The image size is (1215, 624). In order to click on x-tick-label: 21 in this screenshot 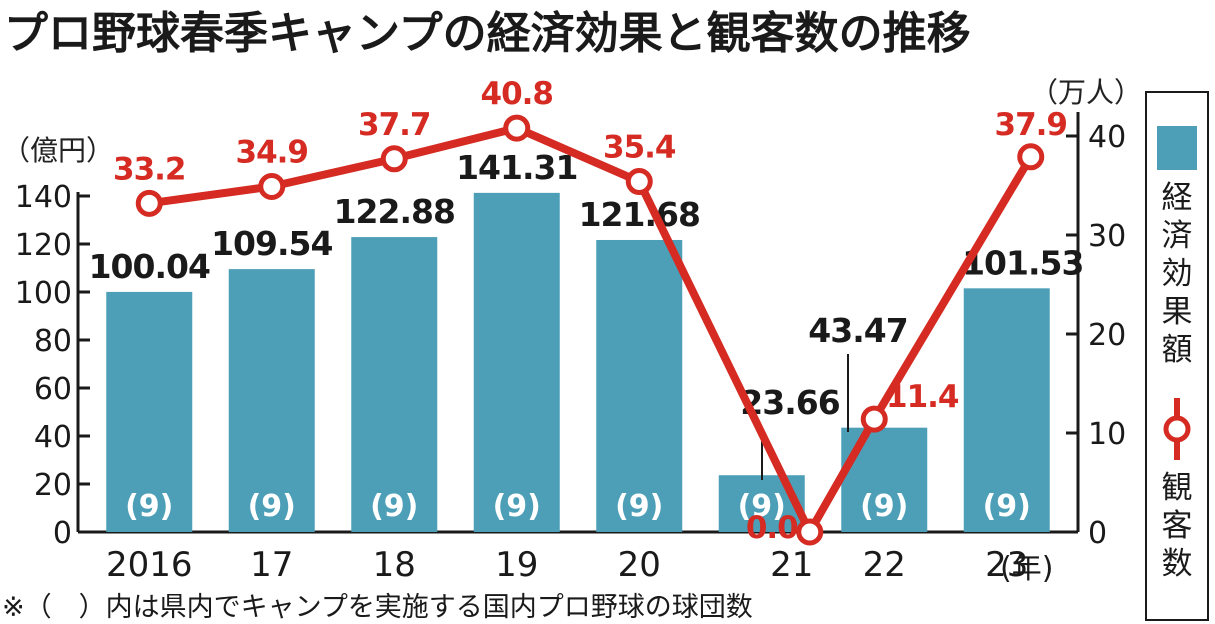, I will do `click(791, 565)`.